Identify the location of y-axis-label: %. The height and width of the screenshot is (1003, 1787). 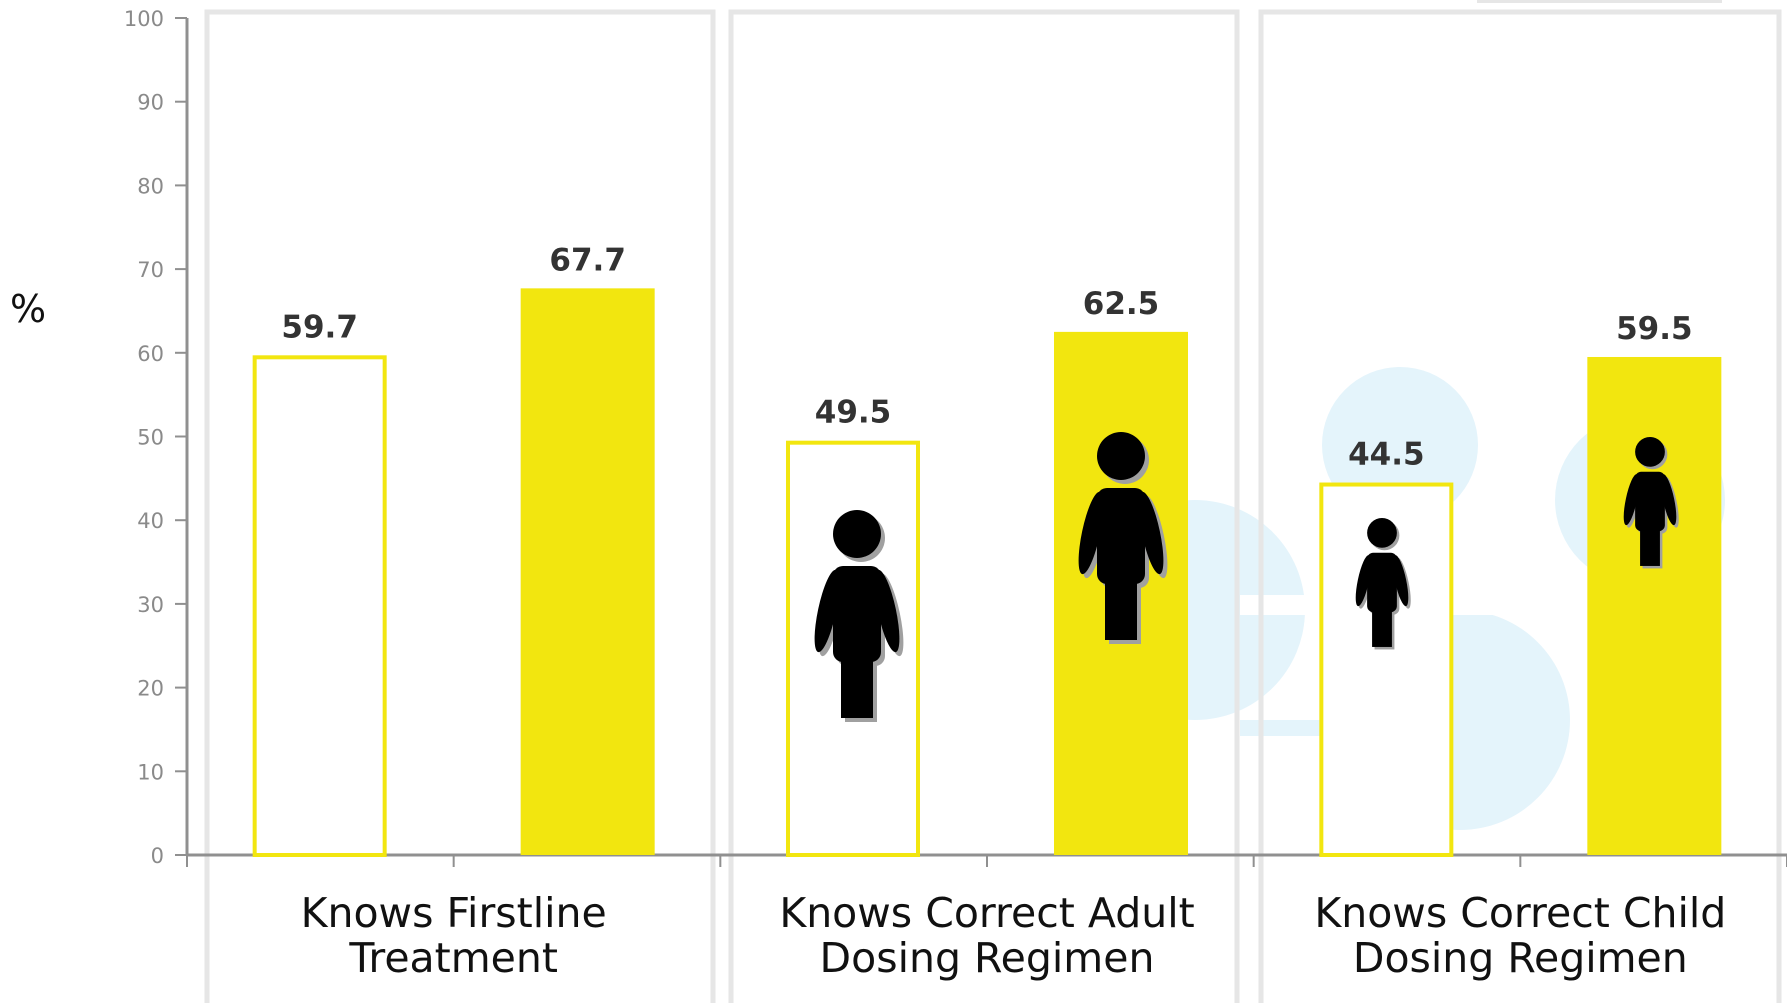
(28, 309).